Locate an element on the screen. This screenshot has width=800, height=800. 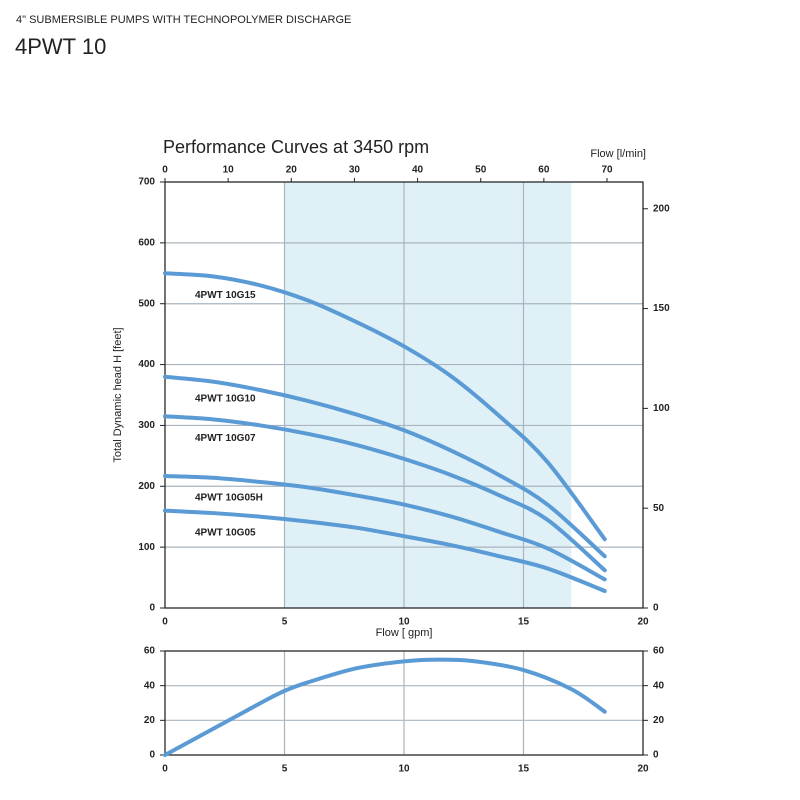
y2-tick-label: 100 is located at coordinates (661, 408).